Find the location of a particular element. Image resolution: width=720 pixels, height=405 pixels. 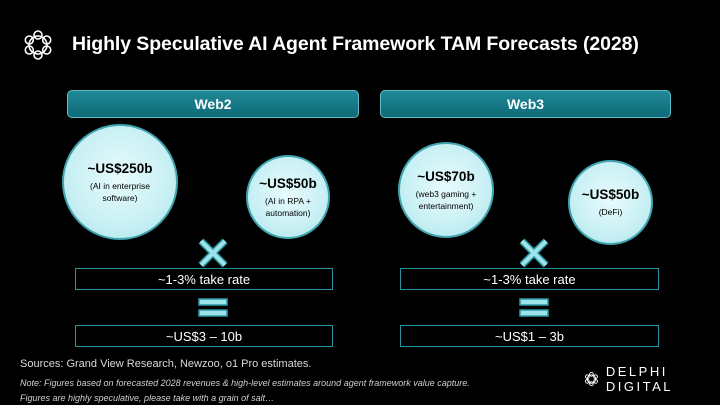

result-box: ~US$1 – 3b is located at coordinates (529, 336).